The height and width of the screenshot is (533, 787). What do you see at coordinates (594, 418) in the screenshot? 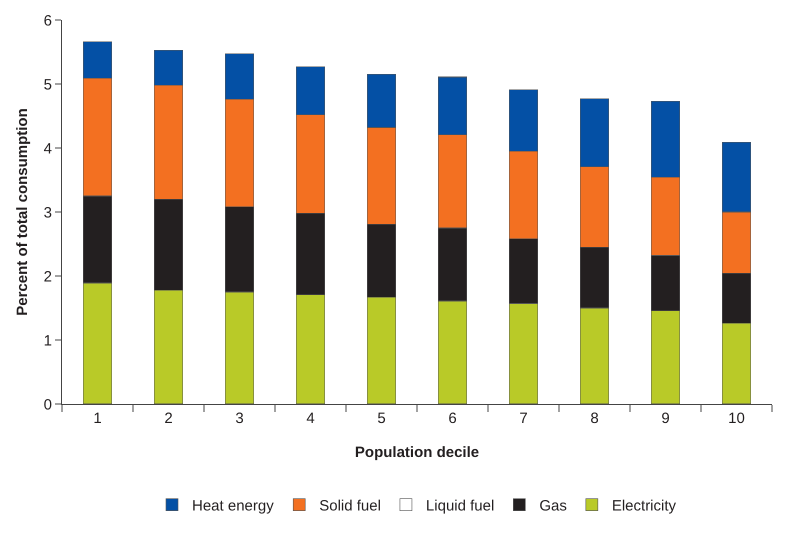
I see `x-tick-label: 8` at bounding box center [594, 418].